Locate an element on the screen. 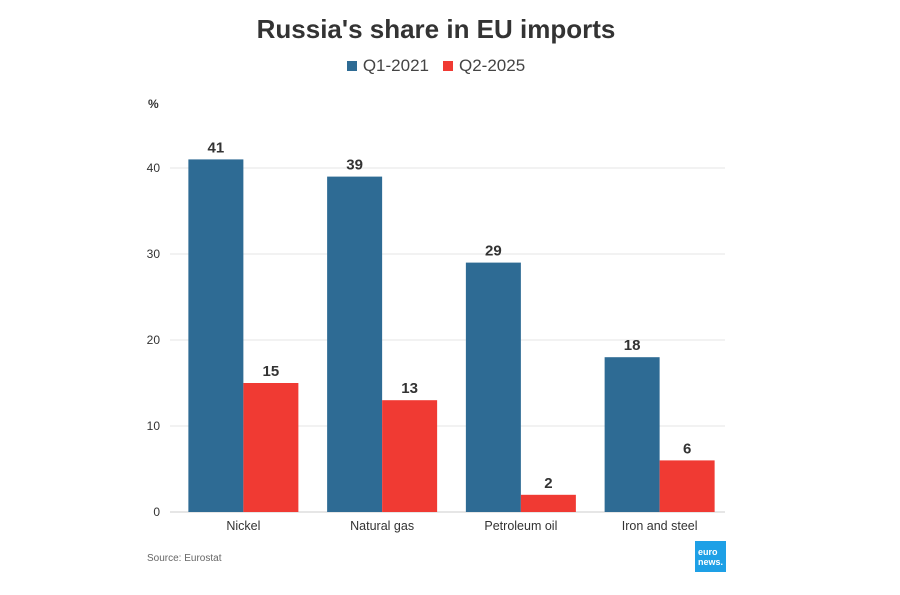  bar-natural-gas-q1-2021 is located at coordinates (355, 344).